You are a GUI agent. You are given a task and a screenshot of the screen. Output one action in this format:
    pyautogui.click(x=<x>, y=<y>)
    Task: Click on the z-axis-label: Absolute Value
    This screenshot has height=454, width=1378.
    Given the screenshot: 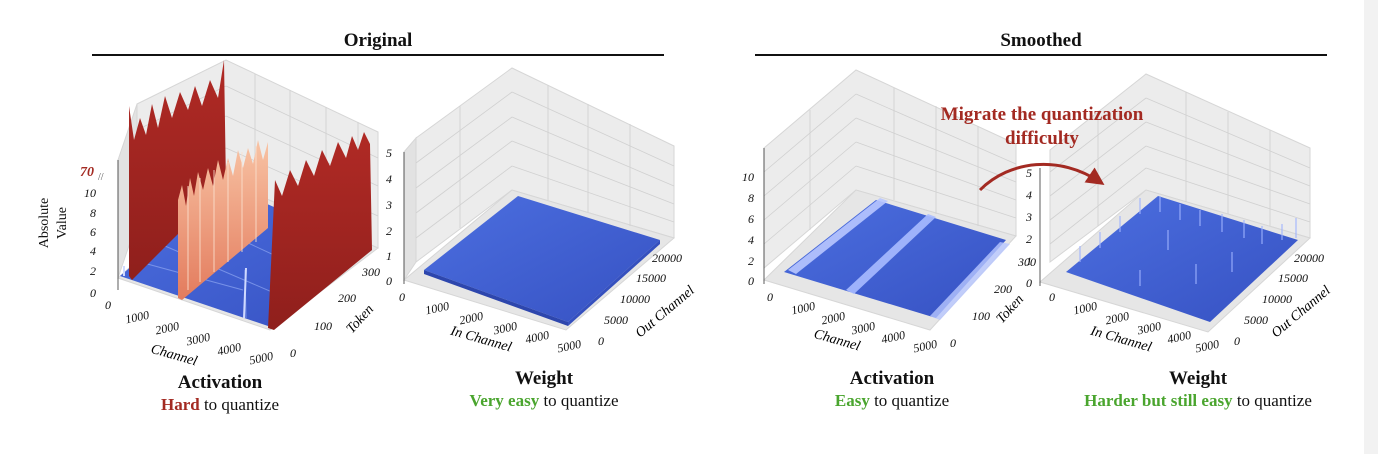 What is the action you would take?
    pyautogui.click(x=53, y=223)
    